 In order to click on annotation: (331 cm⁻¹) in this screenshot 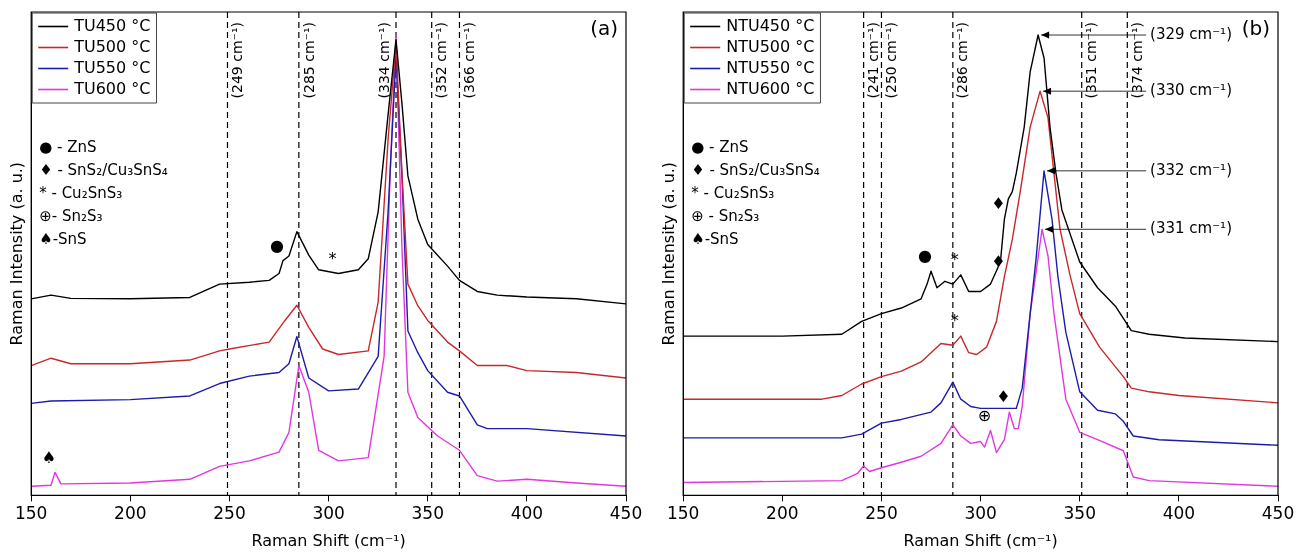, I will do `click(1191, 228)`.